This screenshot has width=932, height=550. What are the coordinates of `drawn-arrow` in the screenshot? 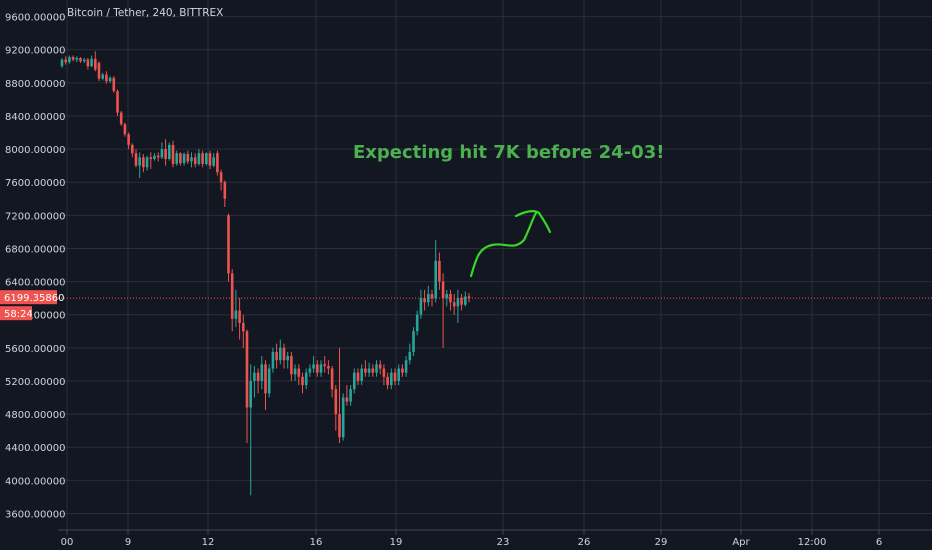 It's located at (510, 244).